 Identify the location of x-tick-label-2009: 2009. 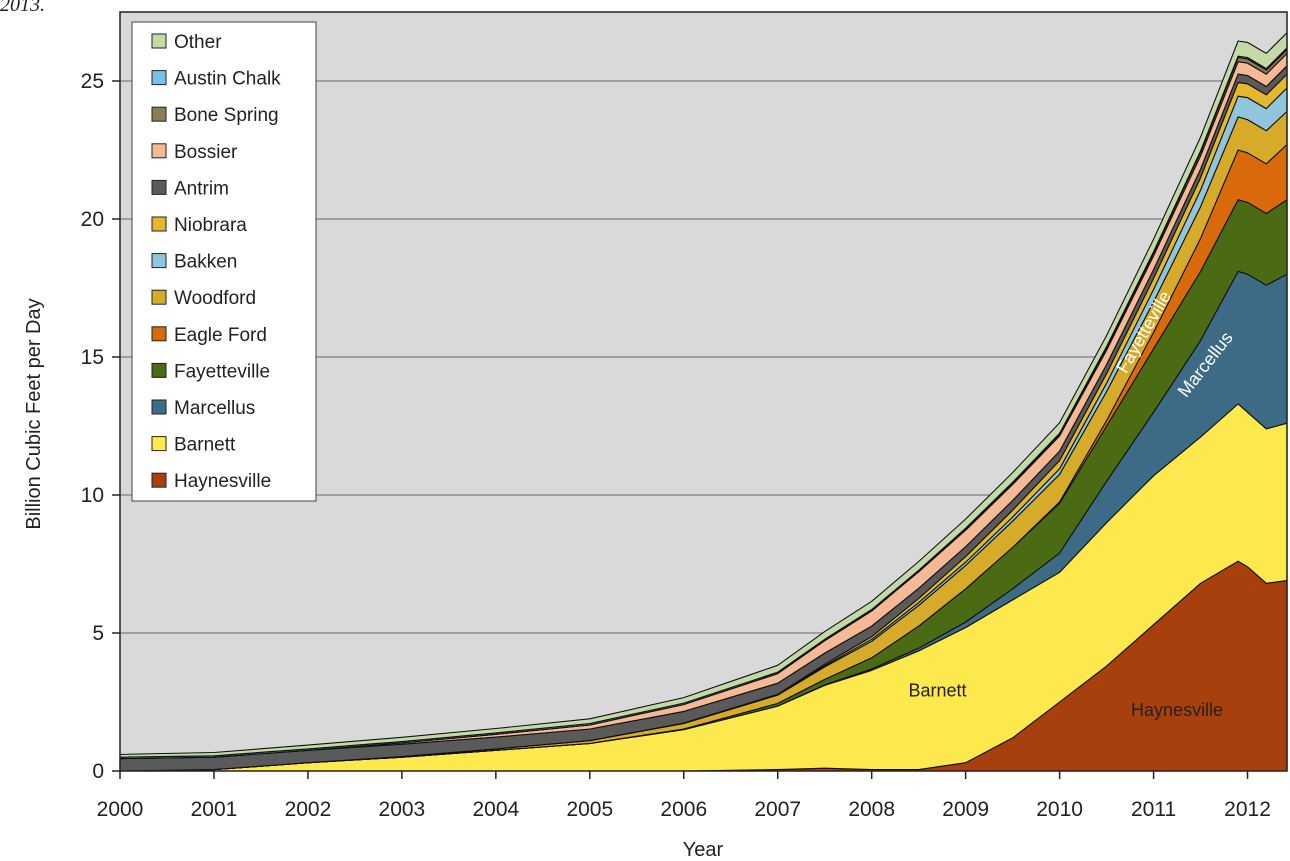
(965, 809).